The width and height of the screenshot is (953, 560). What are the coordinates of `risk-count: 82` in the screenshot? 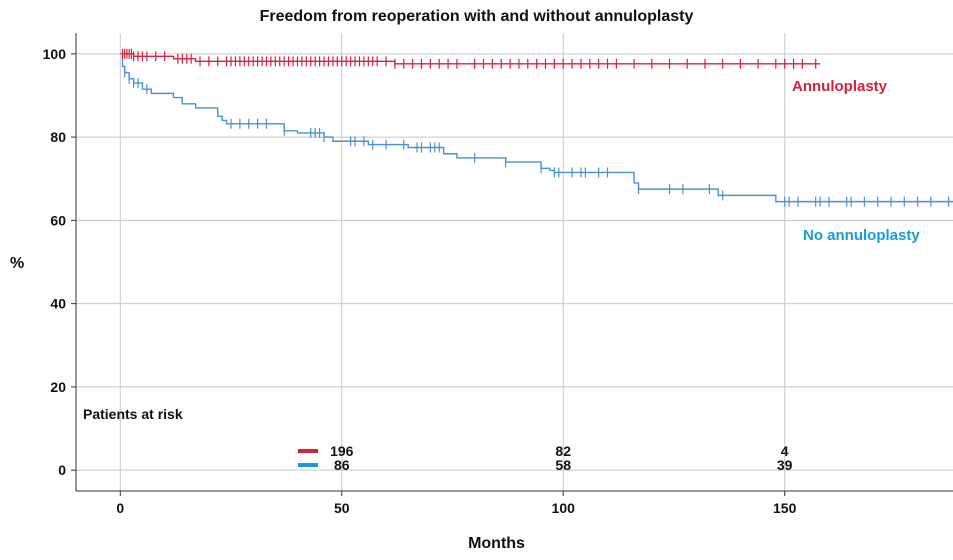 It's located at (563, 451).